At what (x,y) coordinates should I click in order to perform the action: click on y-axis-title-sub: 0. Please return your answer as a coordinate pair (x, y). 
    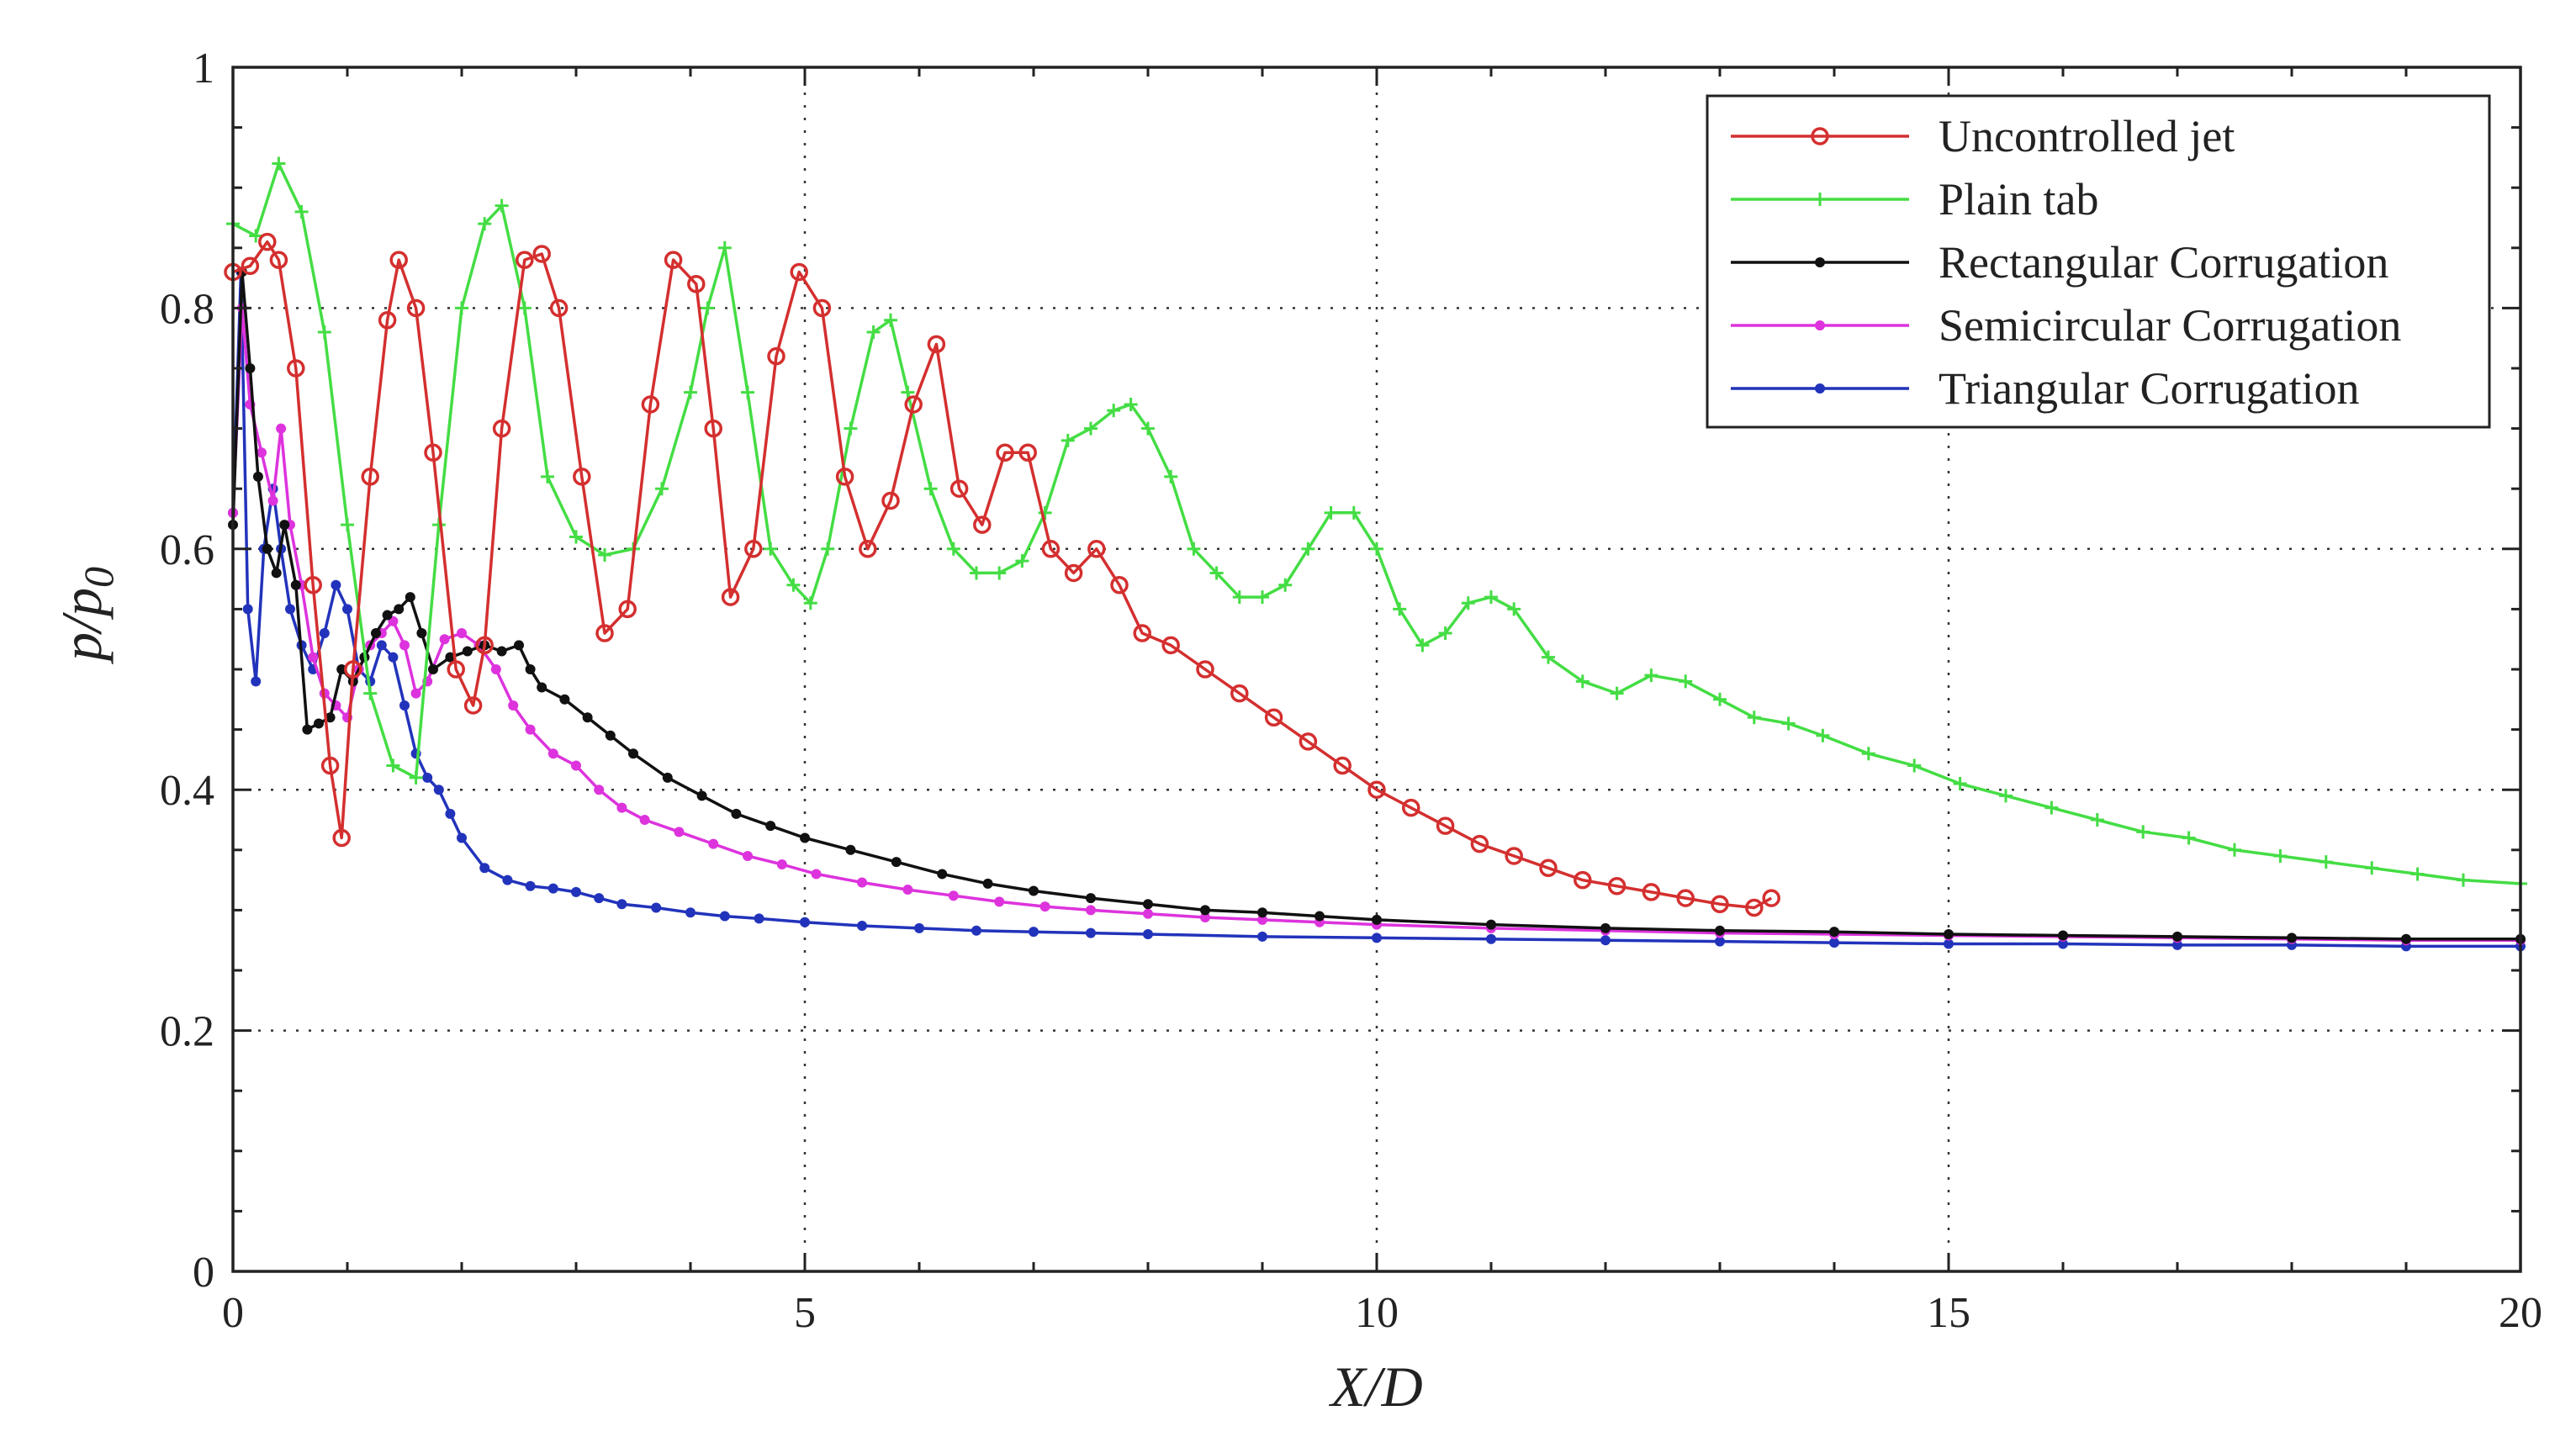
    Looking at the image, I should click on (98, 577).